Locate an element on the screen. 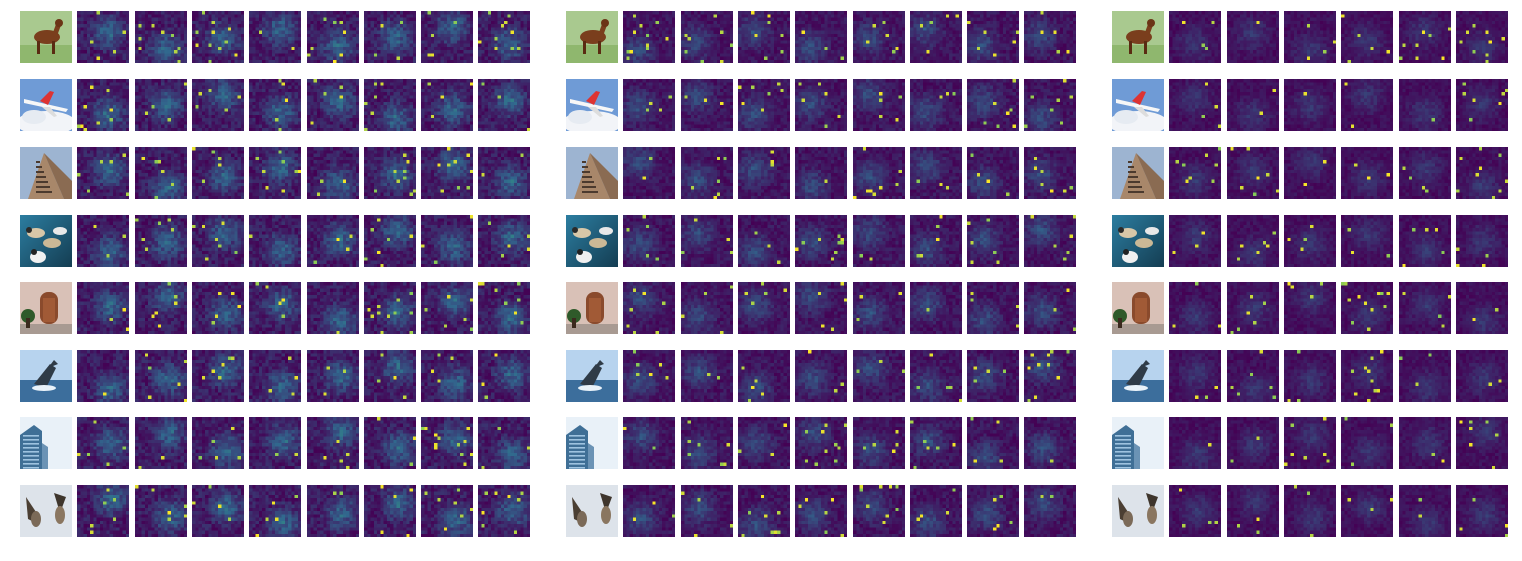 The width and height of the screenshot is (1522, 561). birds-photo is located at coordinates (46, 511).